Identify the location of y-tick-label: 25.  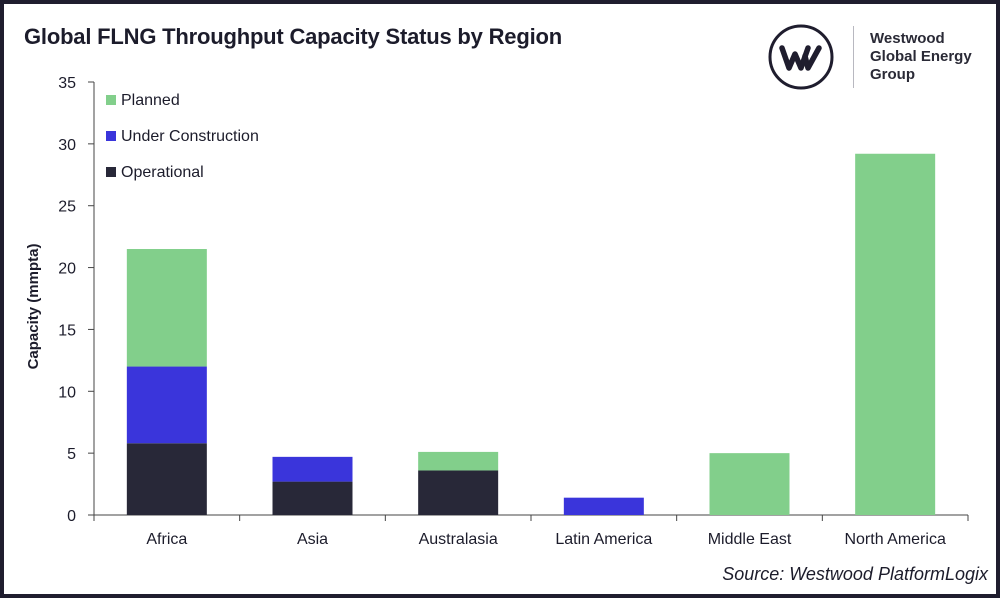
(67, 207).